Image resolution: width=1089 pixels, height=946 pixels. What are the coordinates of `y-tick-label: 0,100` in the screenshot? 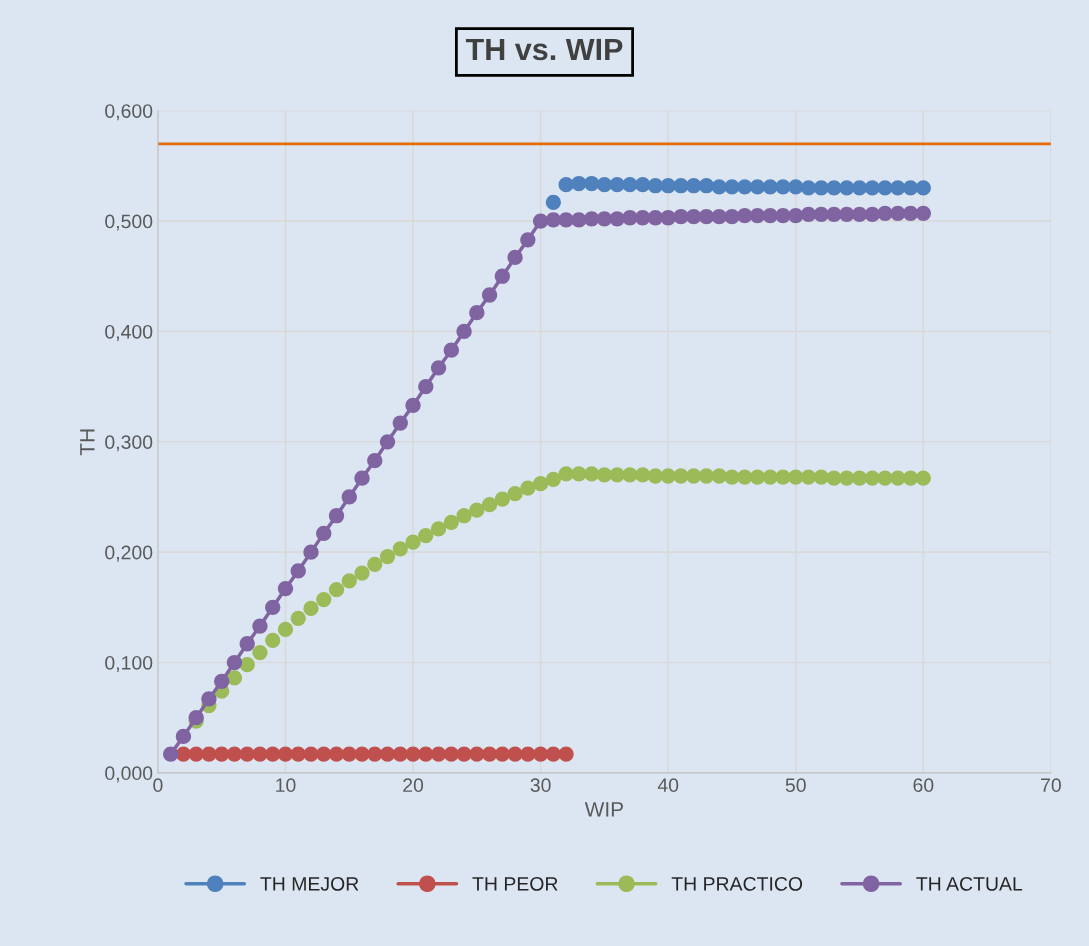 It's located at (129, 664).